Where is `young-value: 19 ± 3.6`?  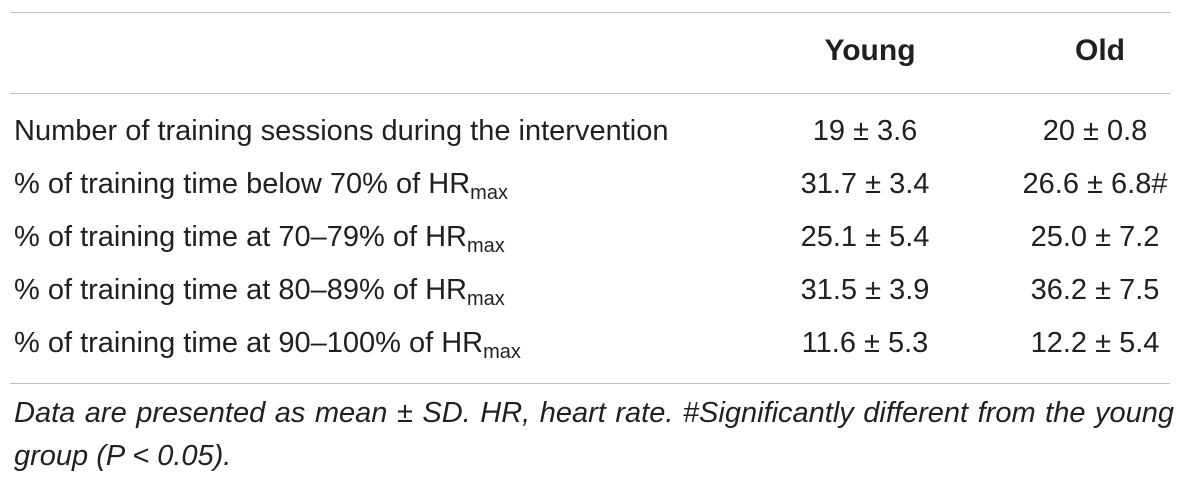 young-value: 19 ± 3.6 is located at coordinates (865, 131).